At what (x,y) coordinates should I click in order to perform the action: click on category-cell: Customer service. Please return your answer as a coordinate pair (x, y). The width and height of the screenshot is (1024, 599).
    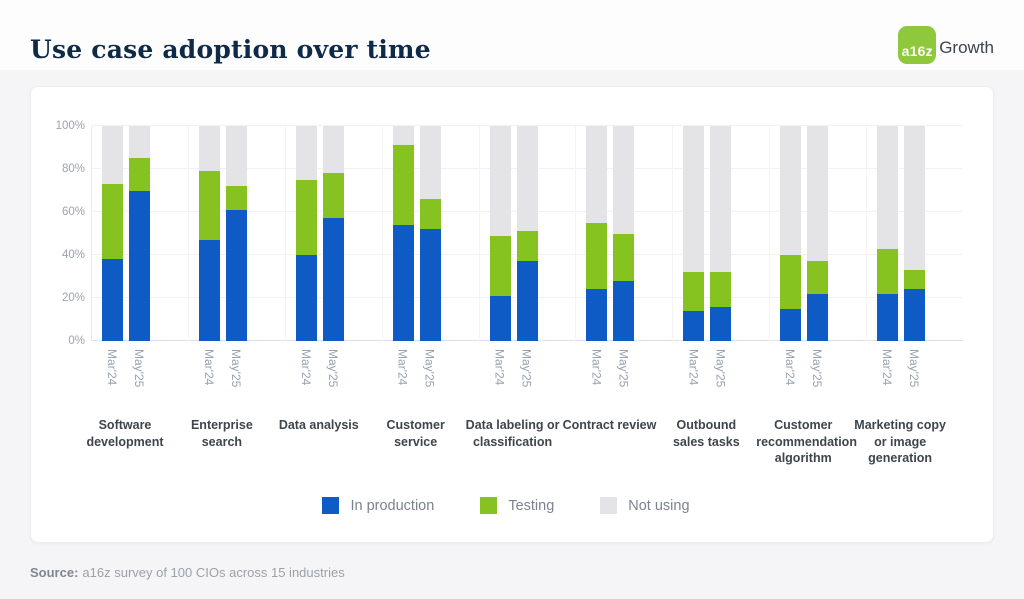
    Looking at the image, I should click on (430, 456).